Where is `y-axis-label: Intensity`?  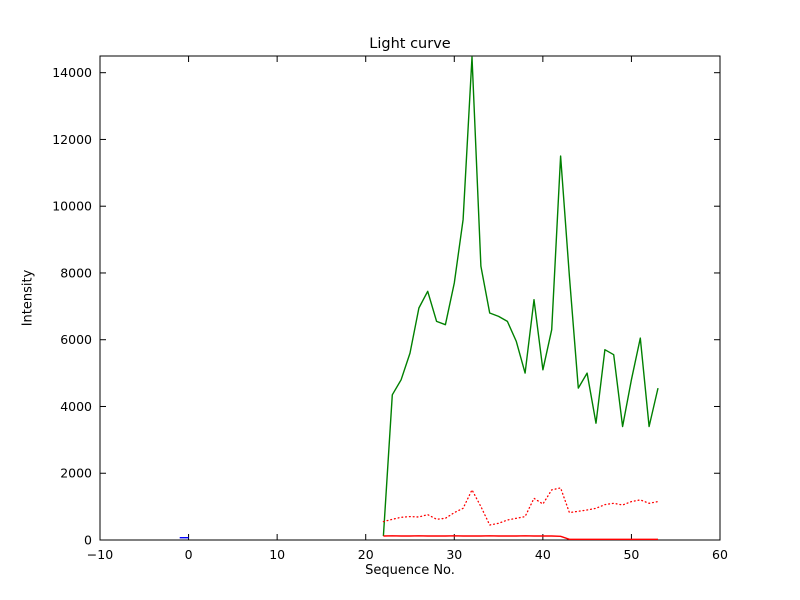
y-axis-label: Intensity is located at coordinates (28, 298).